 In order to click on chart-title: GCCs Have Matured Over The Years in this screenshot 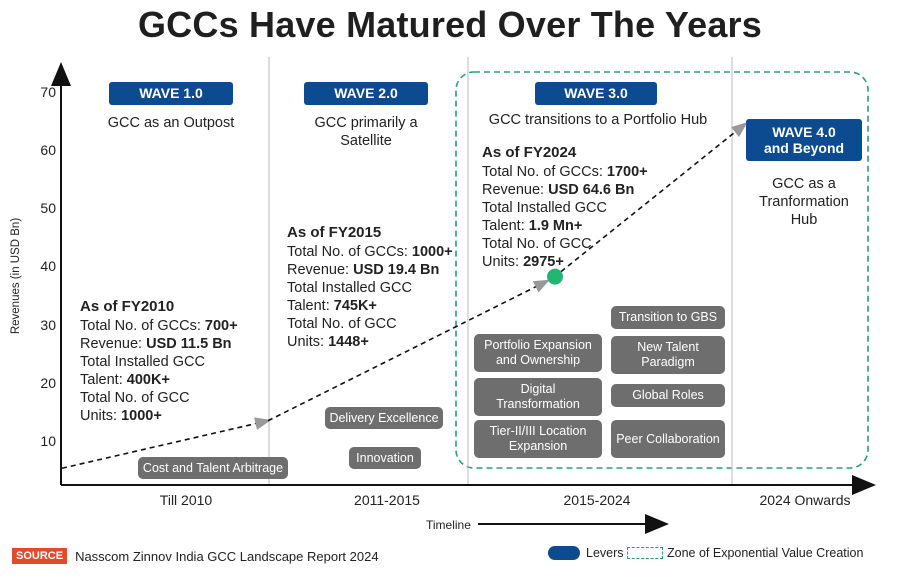, I will do `click(449, 24)`.